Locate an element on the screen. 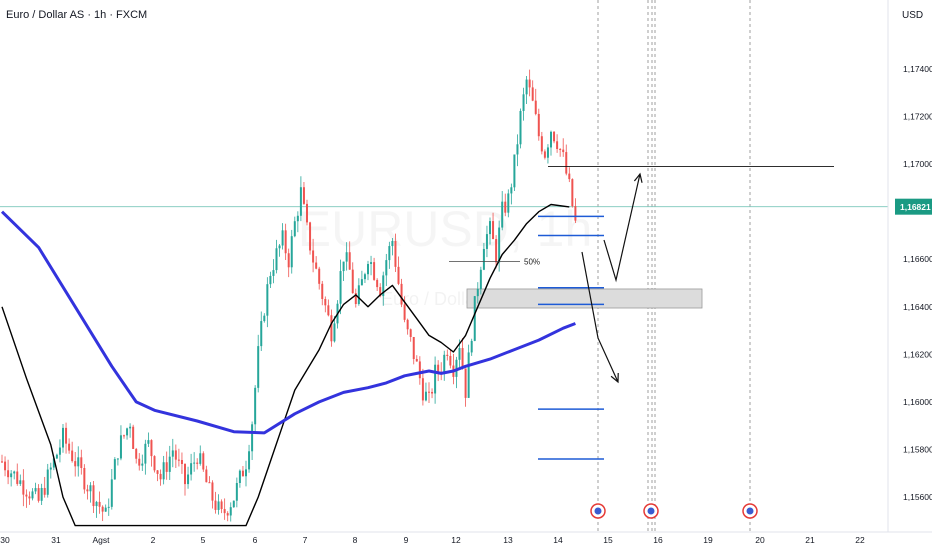 This screenshot has height=550, width=932. time-tick-label: 22 is located at coordinates (860, 540).